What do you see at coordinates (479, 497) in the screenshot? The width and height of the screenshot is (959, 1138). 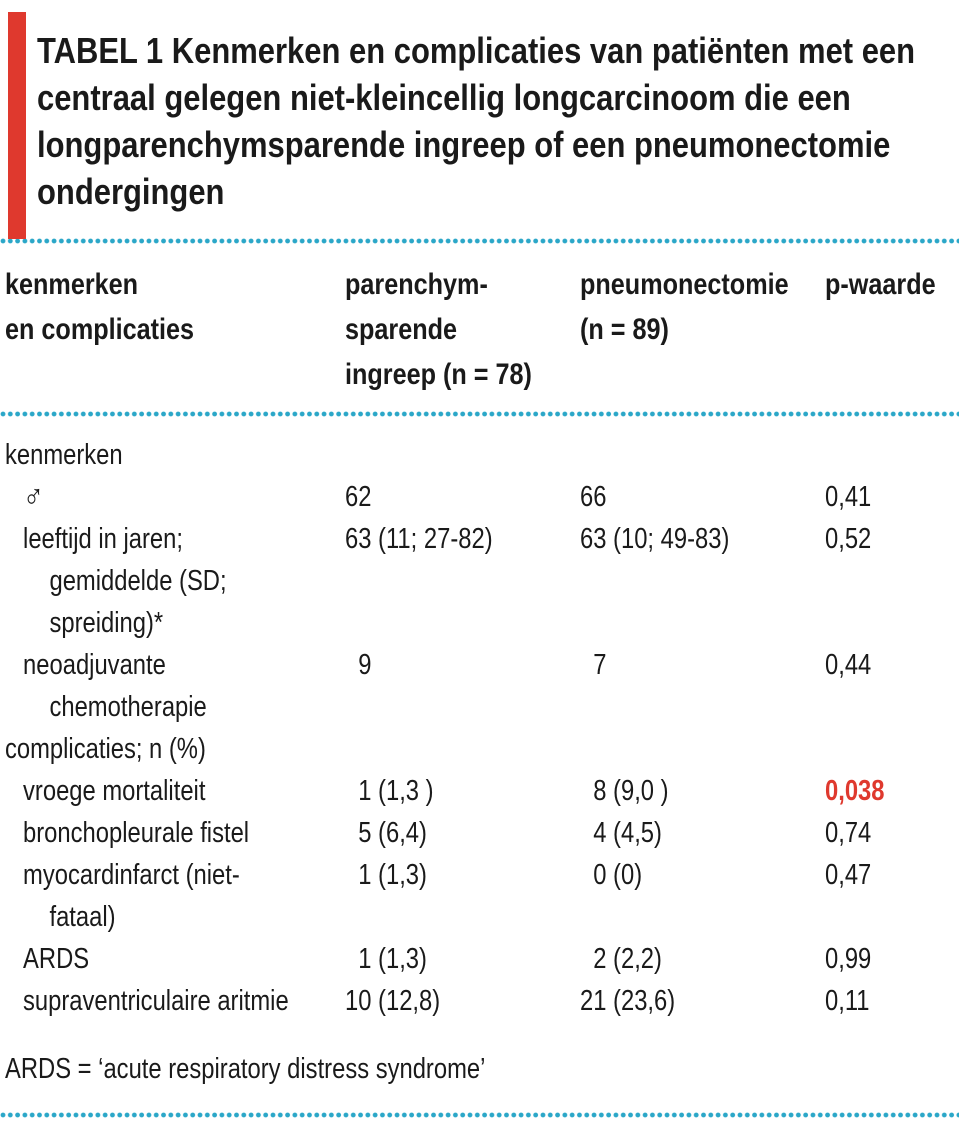 I see `table-row-male: ♂ 62 66 0,41` at bounding box center [479, 497].